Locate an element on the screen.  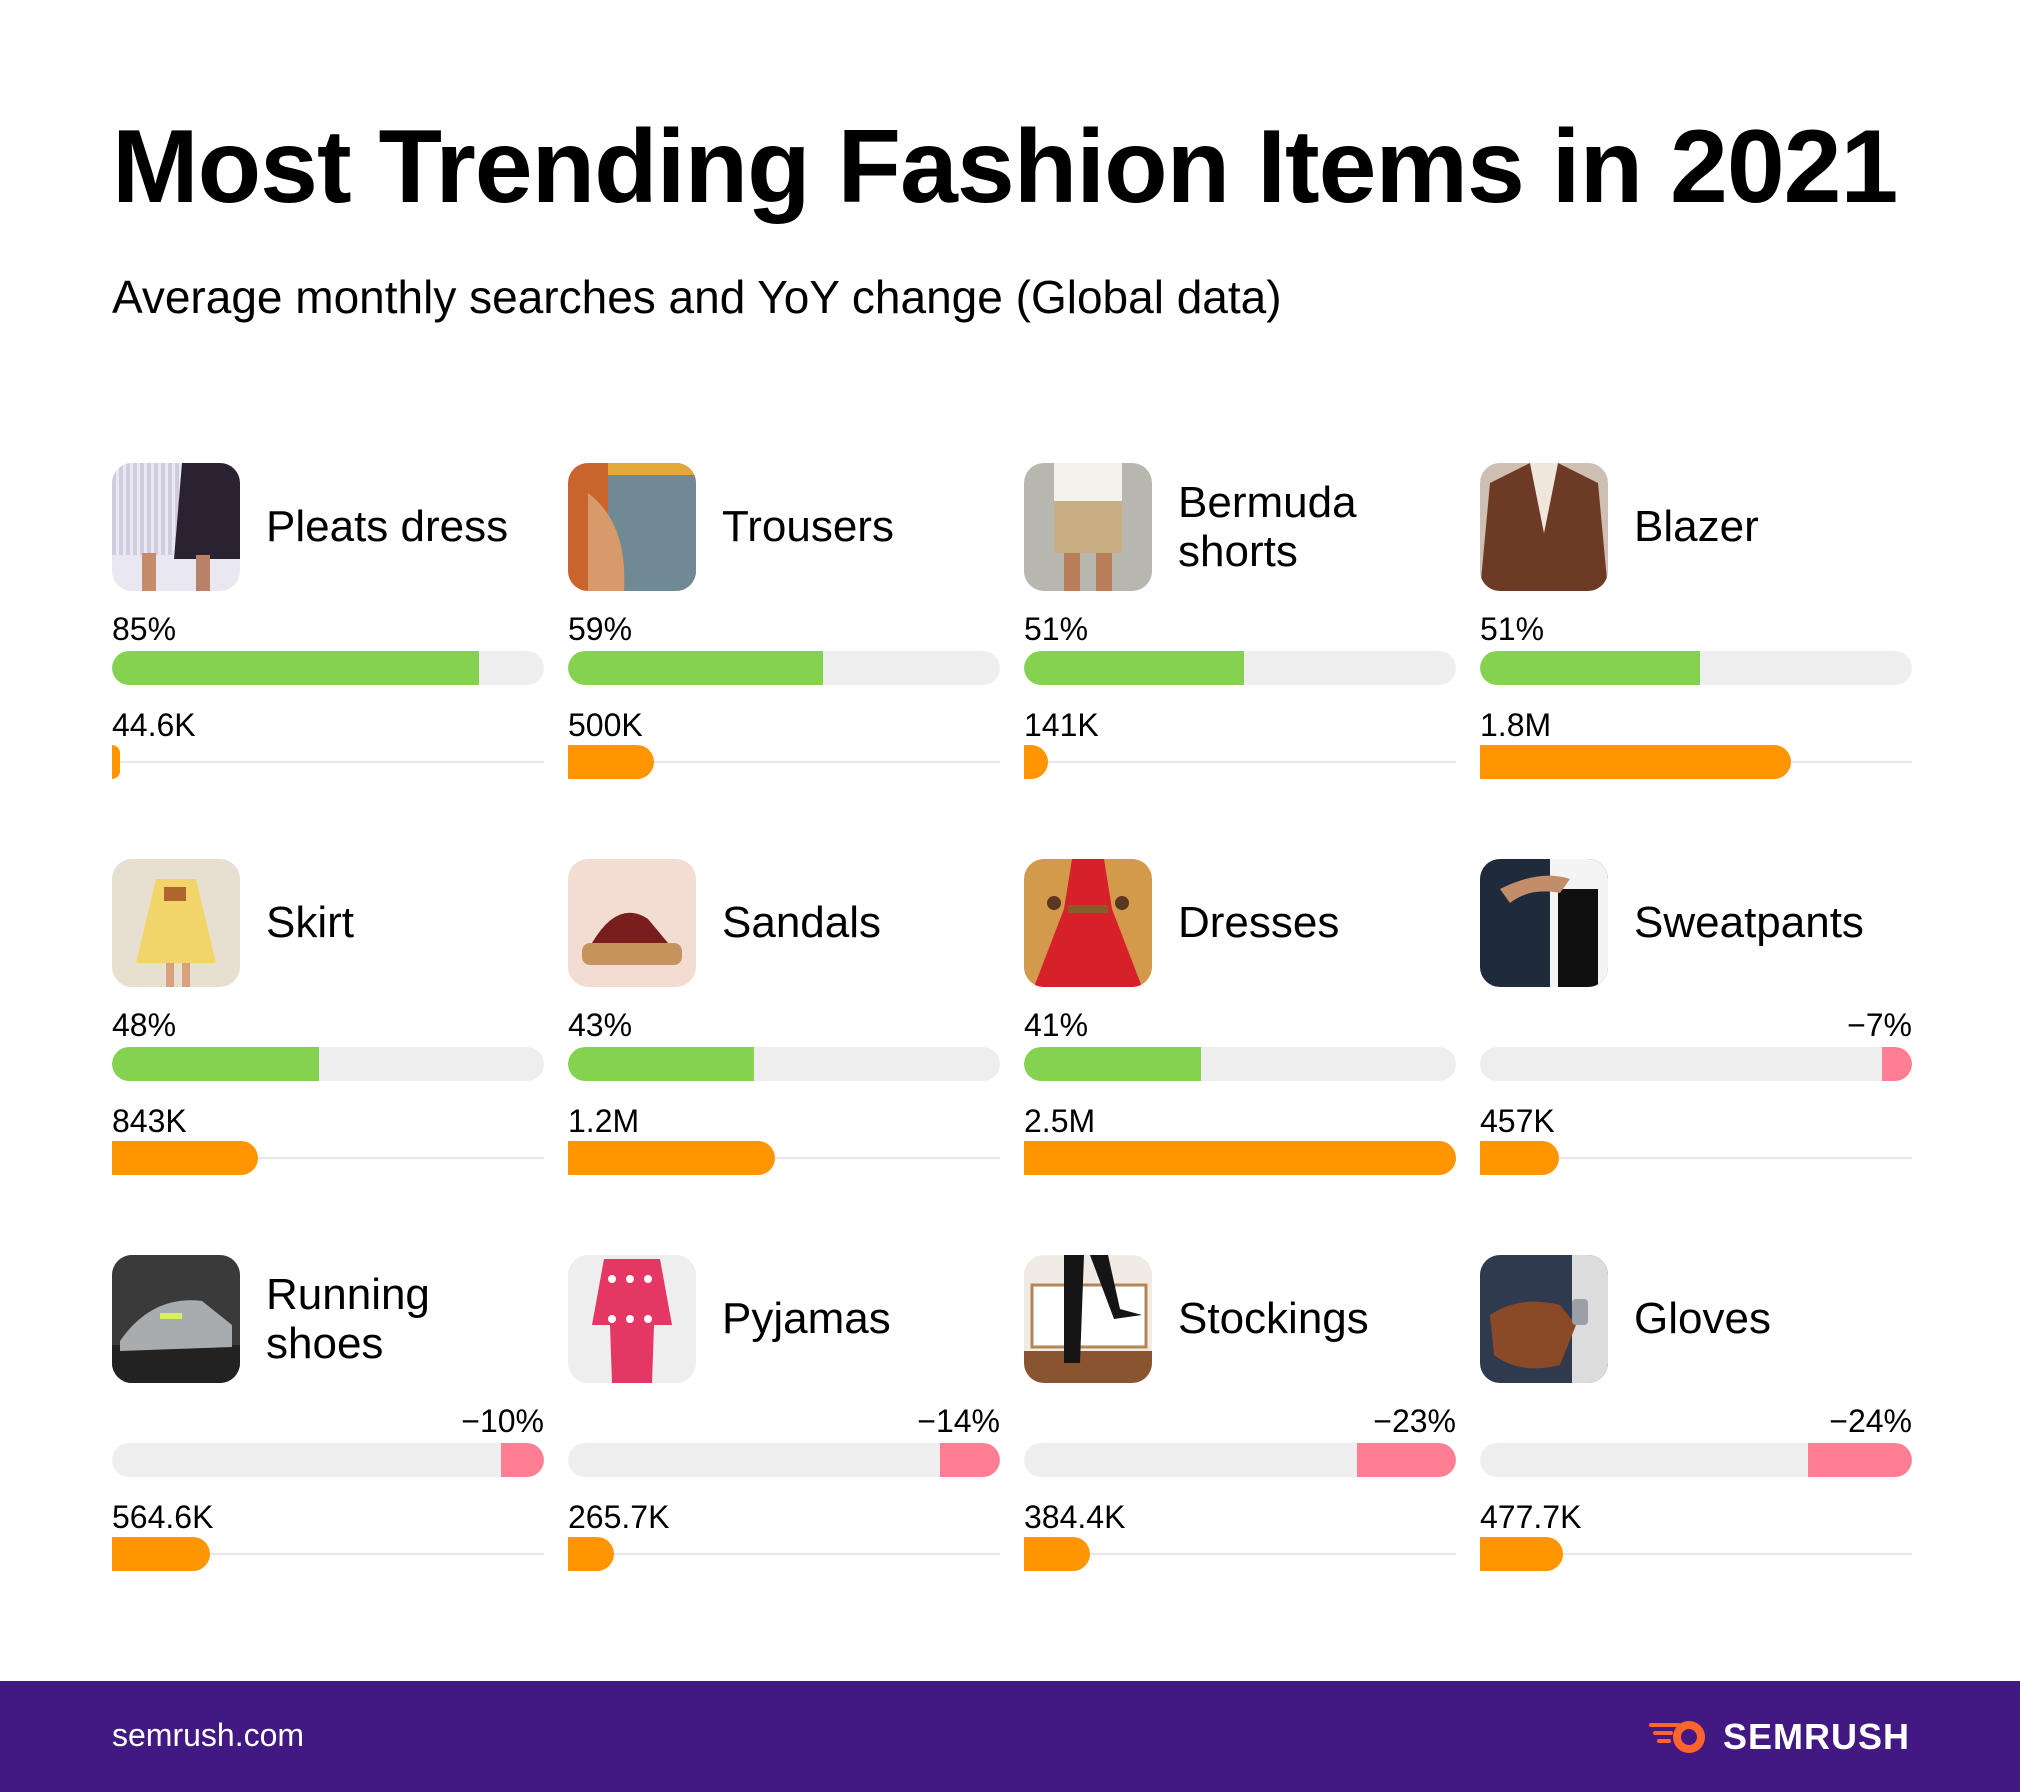
item-name: Gloves is located at coordinates (1702, 1319).